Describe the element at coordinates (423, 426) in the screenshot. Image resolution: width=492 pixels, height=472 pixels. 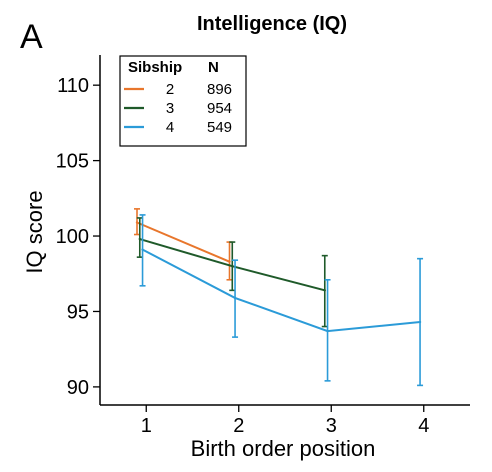
I see `x-tick-label: 4` at that location.